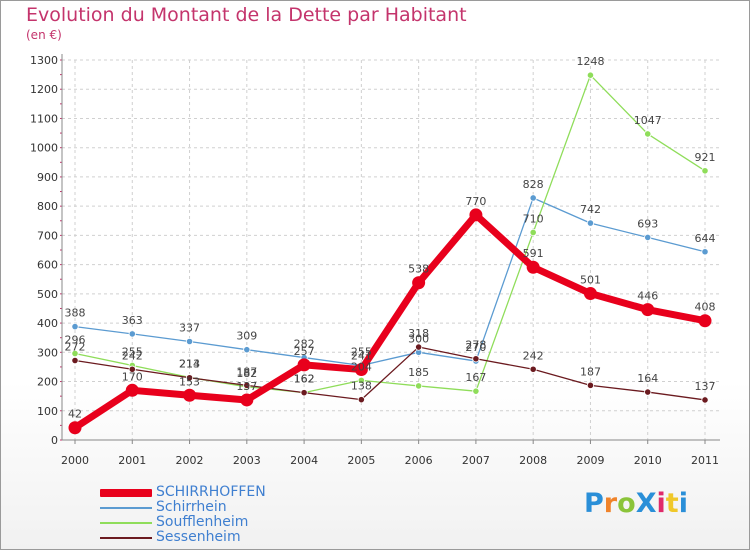 This screenshot has width=750, height=550. What do you see at coordinates (418, 372) in the screenshot?
I see `data-label: 185` at bounding box center [418, 372].